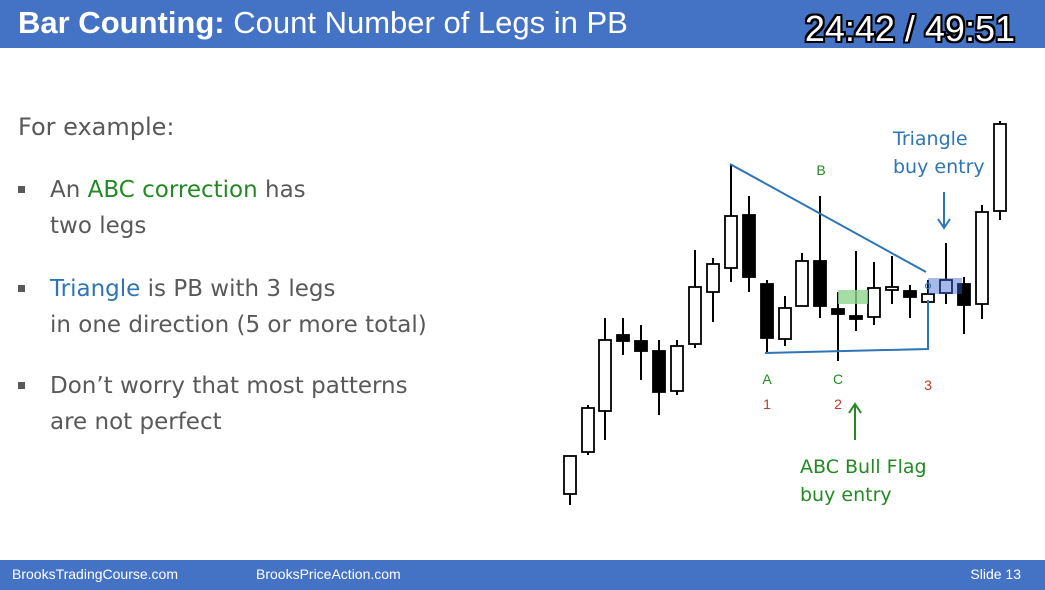 This screenshot has width=1045, height=590. Describe the element at coordinates (828, 218) in the screenshot. I see `triangle-upper-trendline` at that location.